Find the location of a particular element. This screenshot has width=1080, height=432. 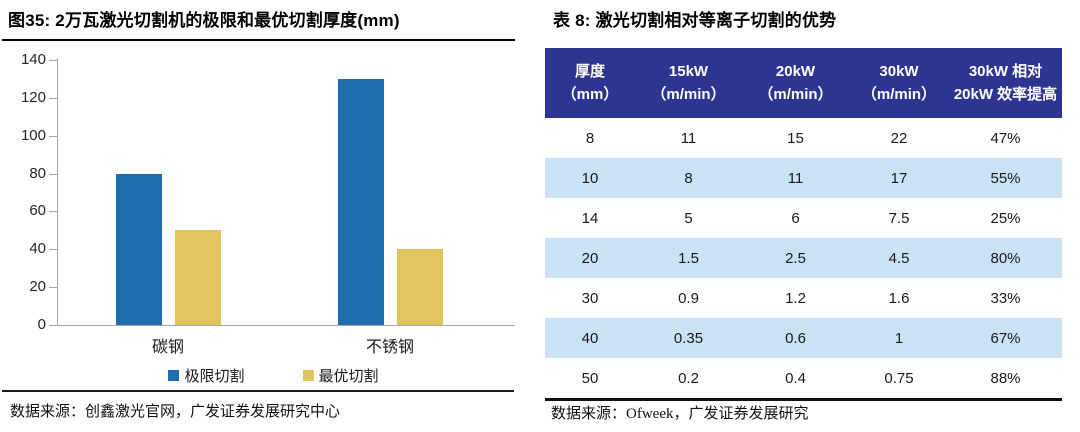

table-cell: 0.35 is located at coordinates (688, 338).